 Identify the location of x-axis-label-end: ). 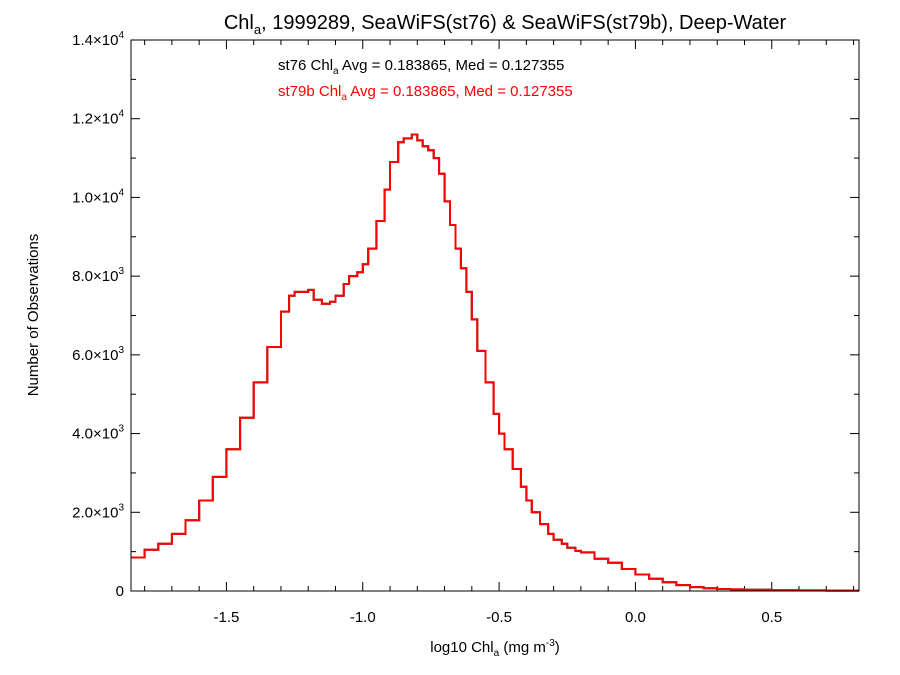
(557, 647).